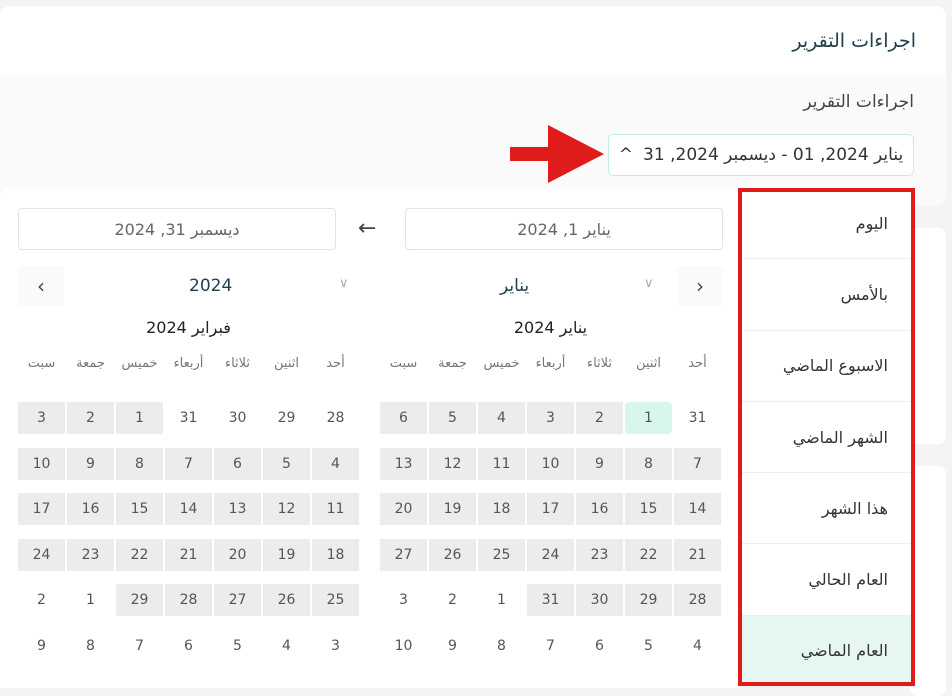 This screenshot has height=696, width=952. I want to click on next-month-button: ›, so click(700, 286).